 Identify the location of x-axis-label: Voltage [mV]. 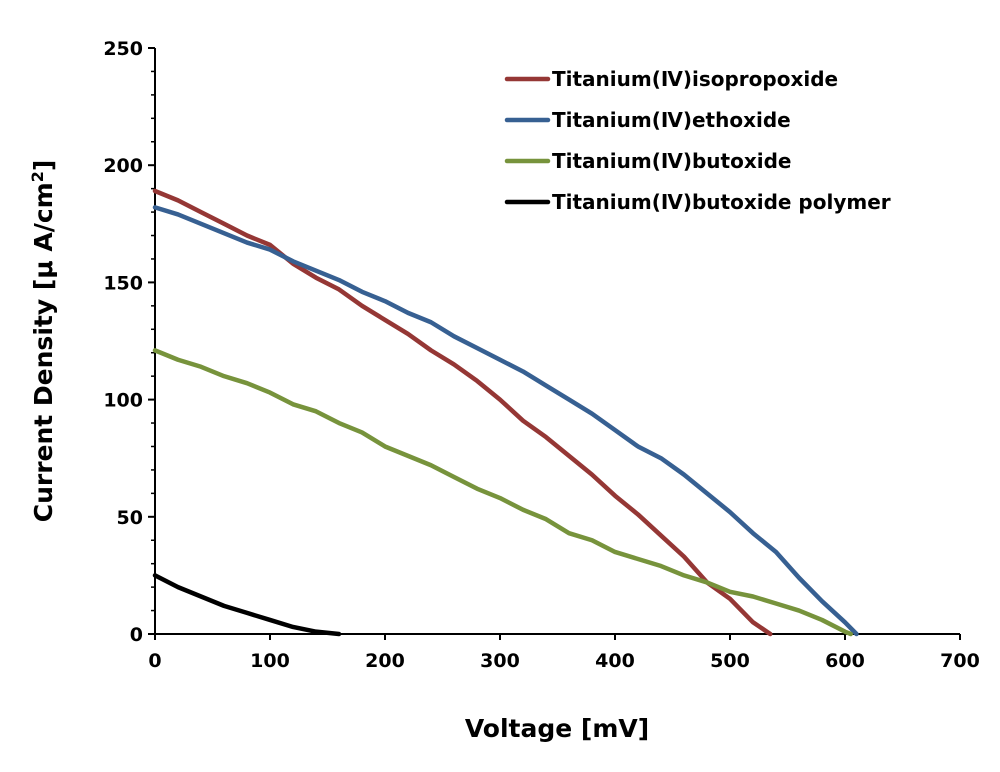
(557, 728).